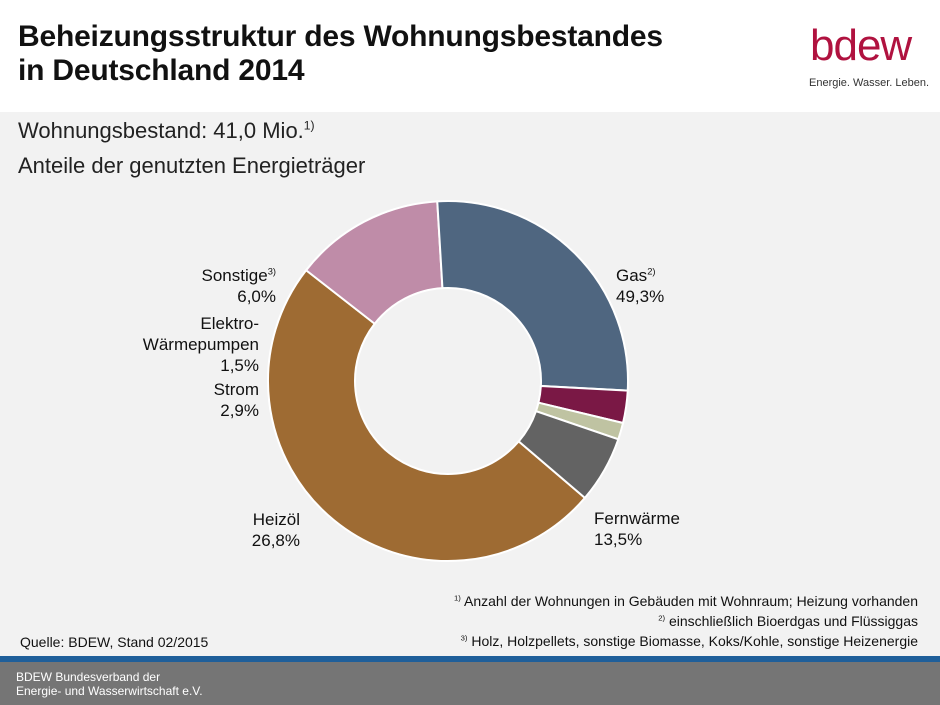 The width and height of the screenshot is (940, 705). I want to click on subtitle-housing-stock: Wohnungsbestand: 41,0 Mio.1), so click(166, 131).